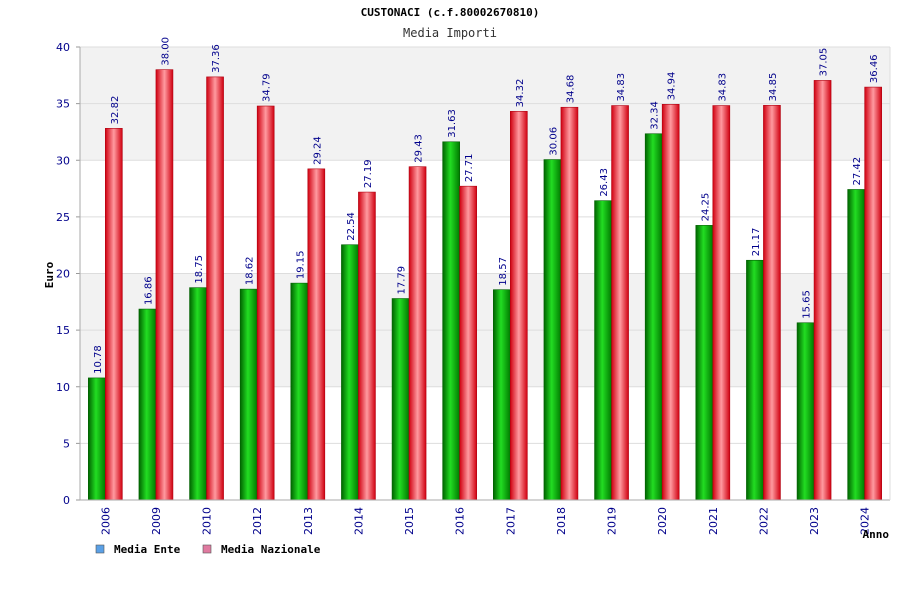 The height and width of the screenshot is (600, 900). I want to click on y-tick-label: 40, so click(63, 47).